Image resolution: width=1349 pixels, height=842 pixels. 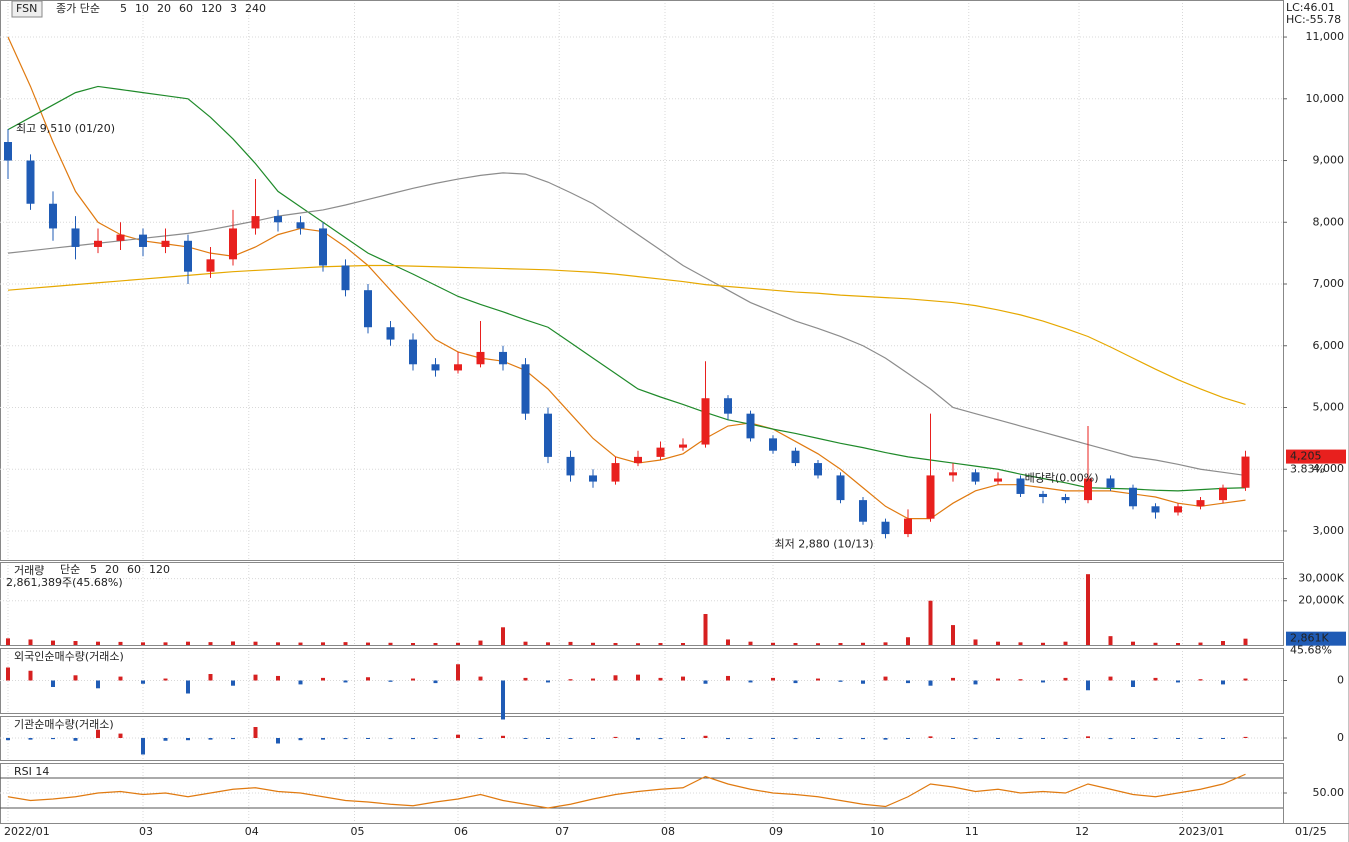 What do you see at coordinates (252, 831) in the screenshot?
I see `x-tick-label: 04` at bounding box center [252, 831].